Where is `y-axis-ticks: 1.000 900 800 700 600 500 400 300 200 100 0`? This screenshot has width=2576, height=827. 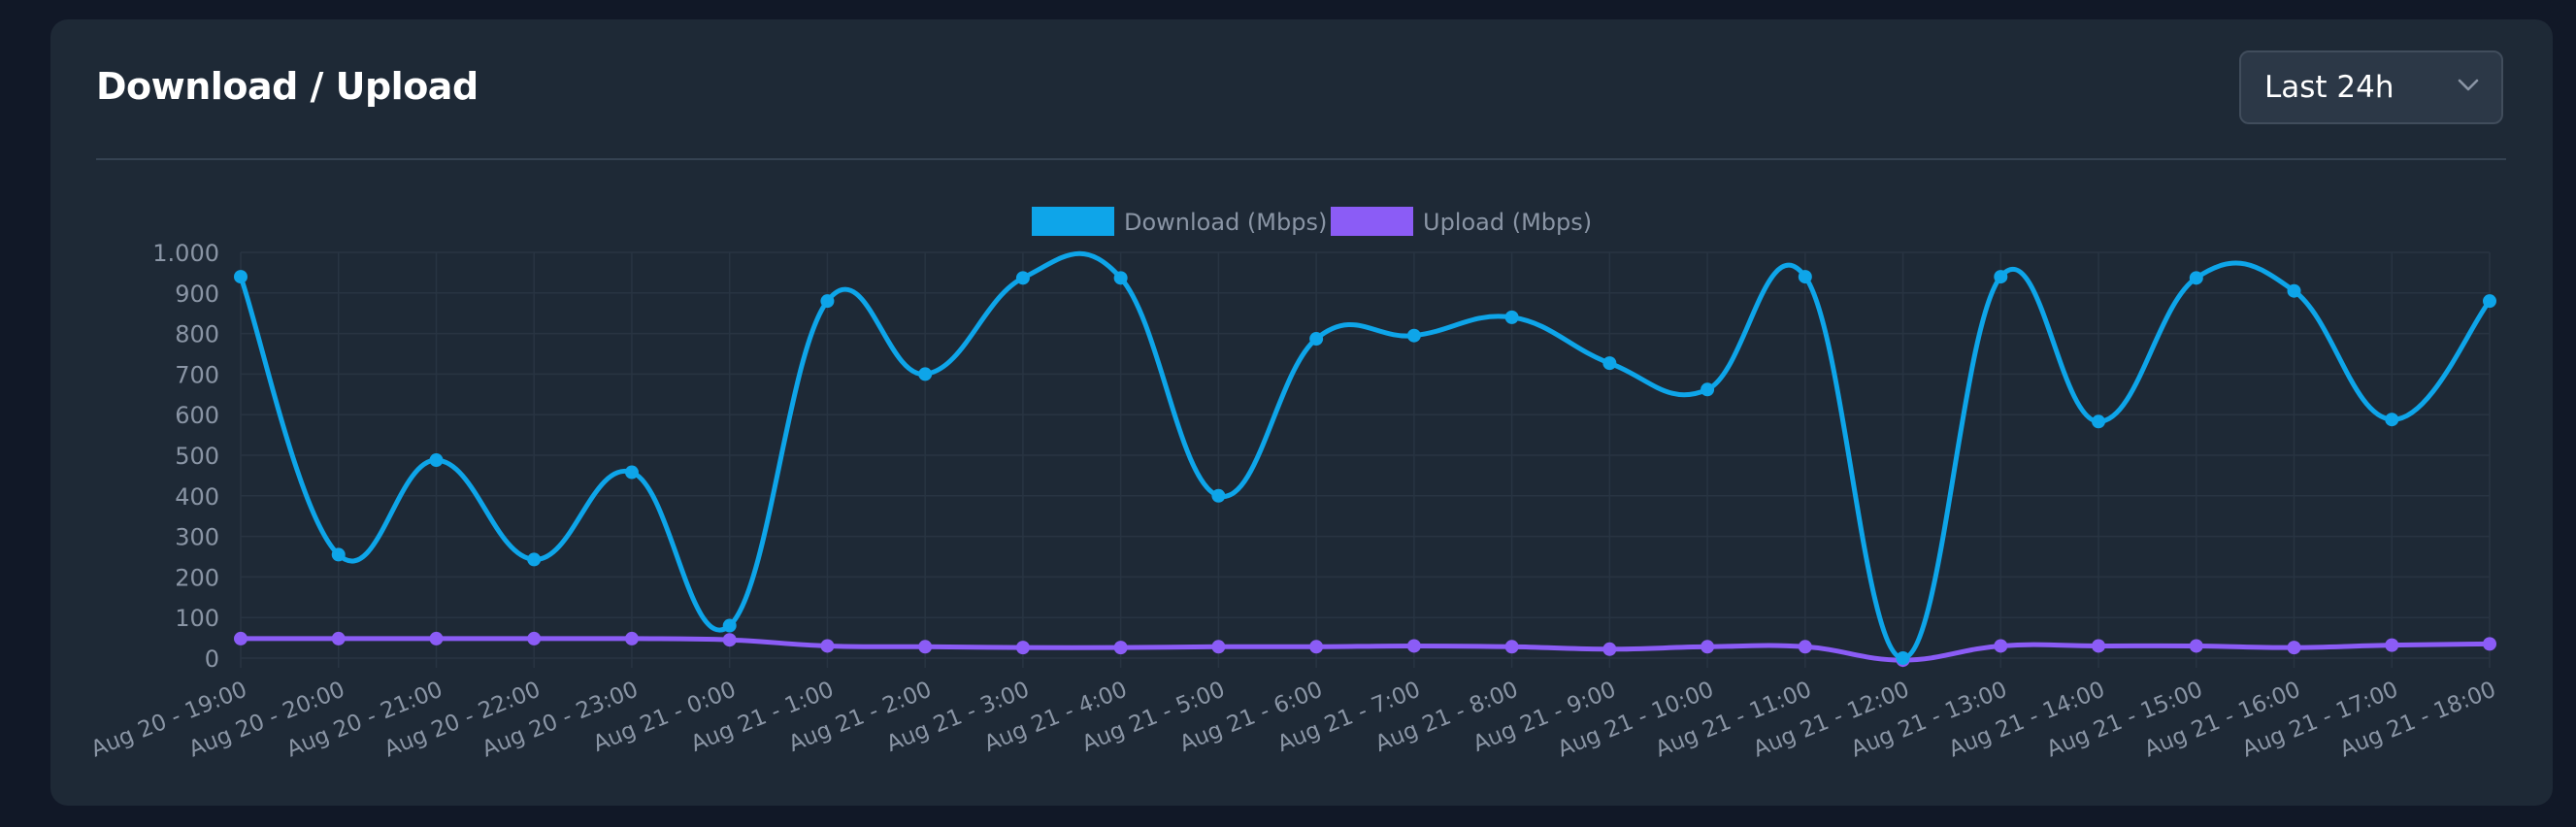 y-axis-ticks: 1.000 900 800 700 600 500 400 300 200 100 0 is located at coordinates (185, 456).